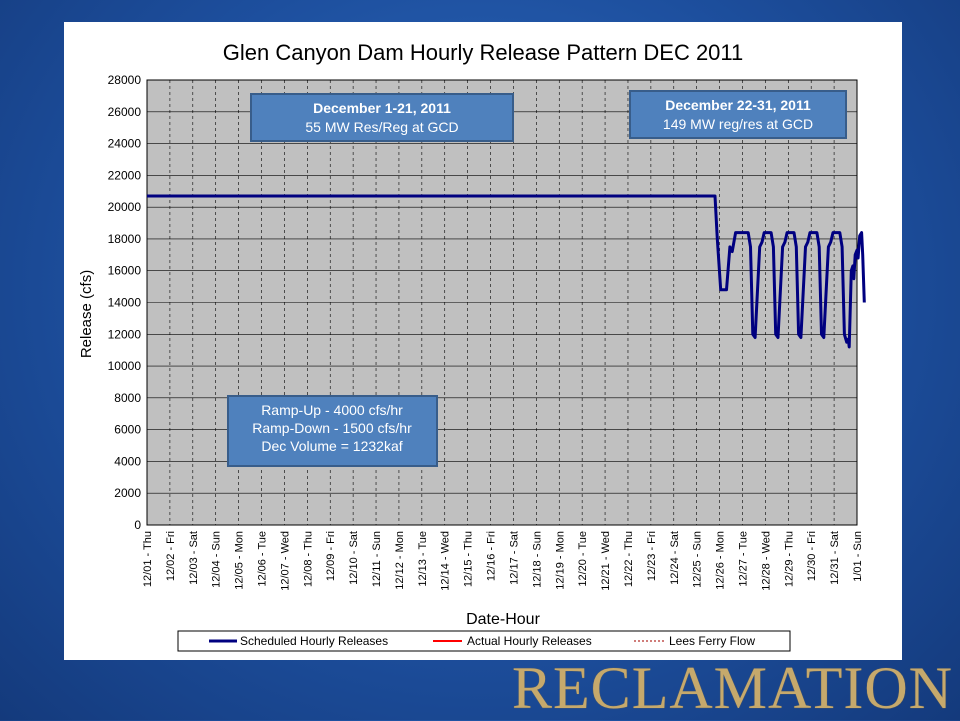 This screenshot has height=721, width=960. What do you see at coordinates (125, 239) in the screenshot?
I see `y-tick-label: 18000` at bounding box center [125, 239].